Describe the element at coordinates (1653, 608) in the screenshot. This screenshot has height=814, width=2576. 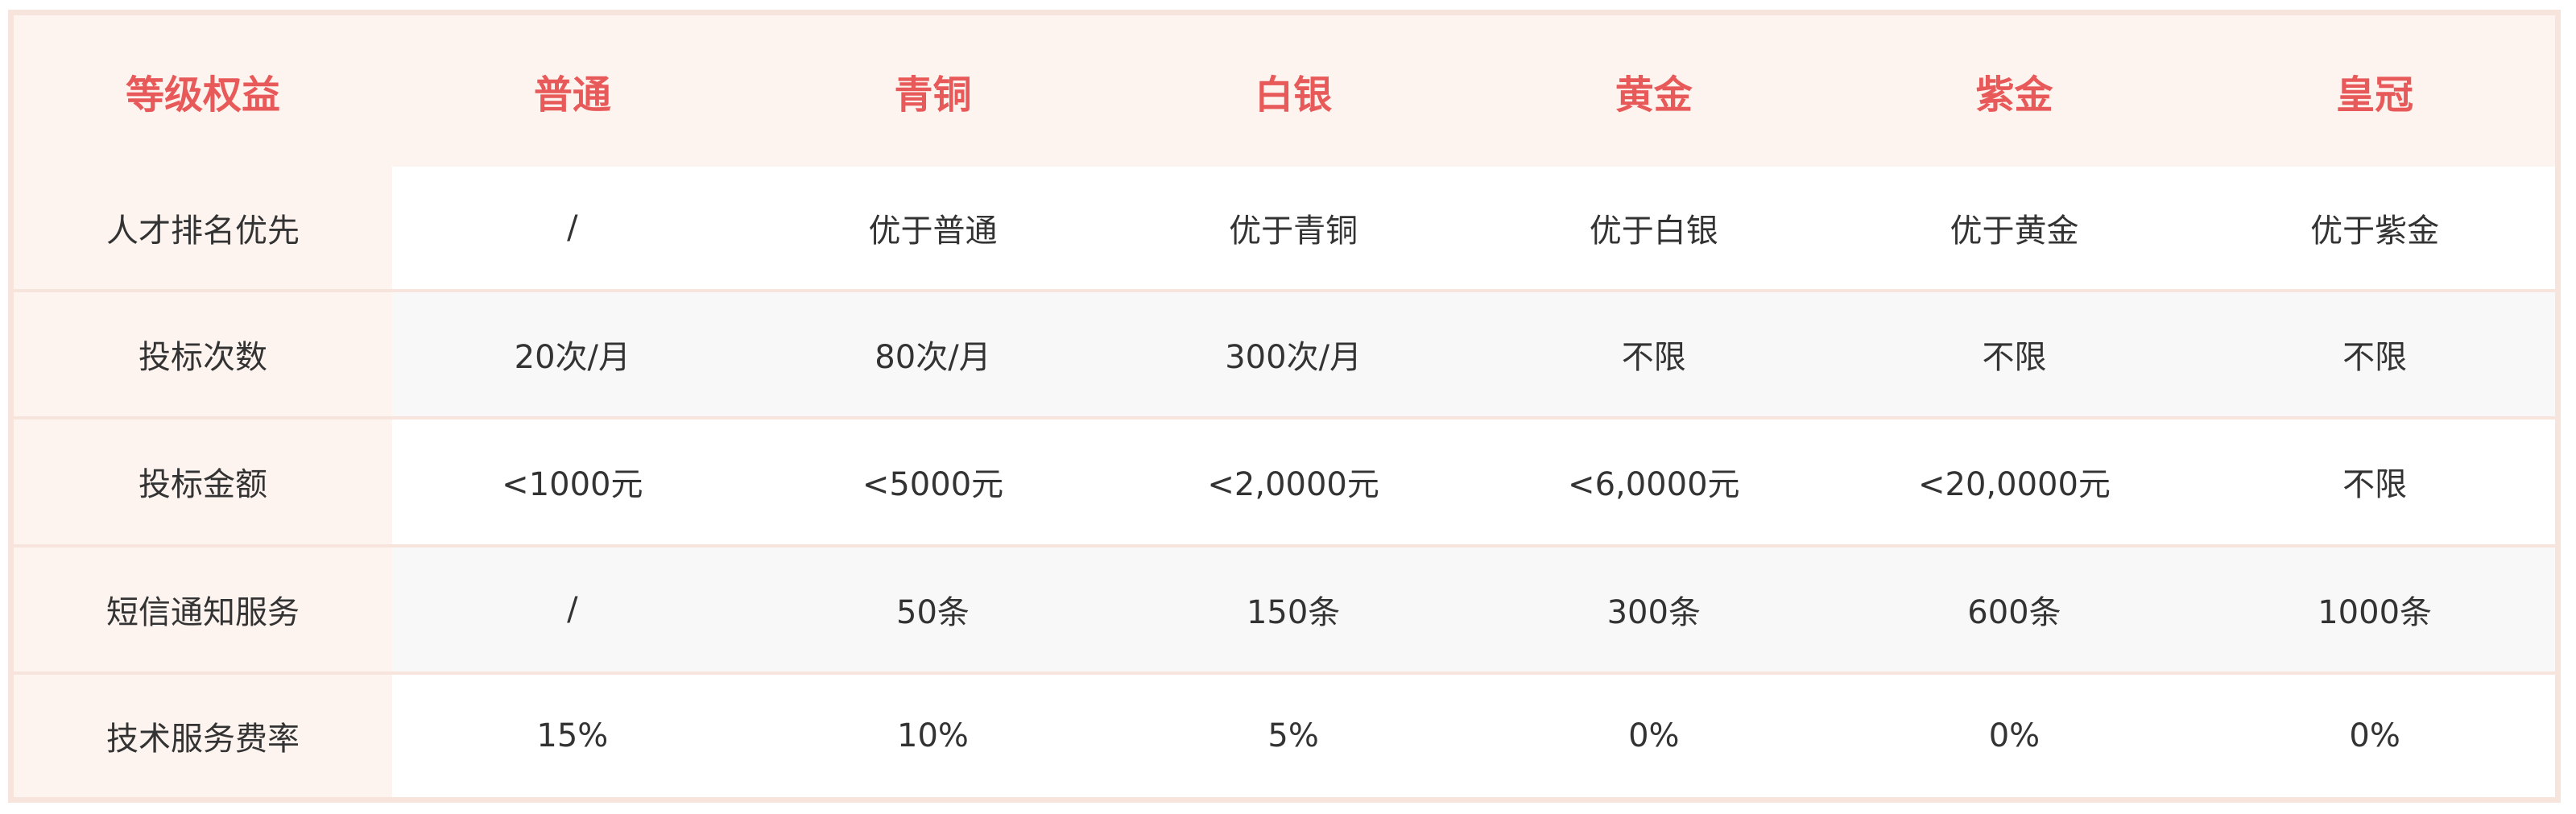
I see `table-cell: 300条` at that location.